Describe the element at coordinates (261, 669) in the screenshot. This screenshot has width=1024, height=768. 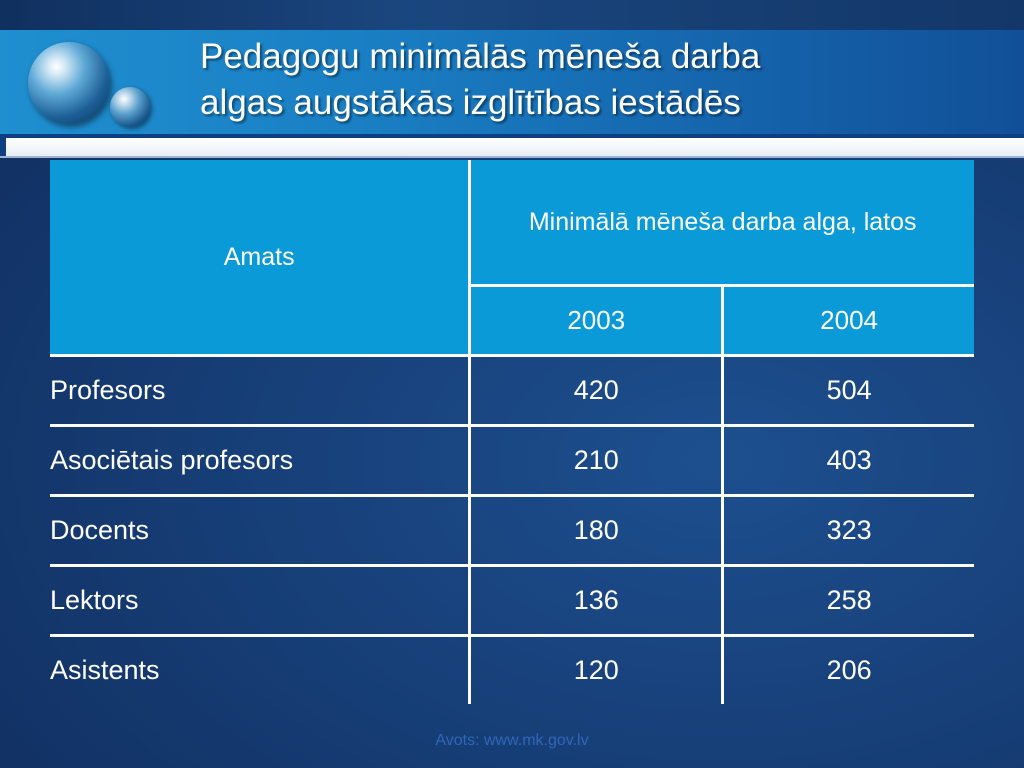
I see `role-cell: Asistents` at that location.